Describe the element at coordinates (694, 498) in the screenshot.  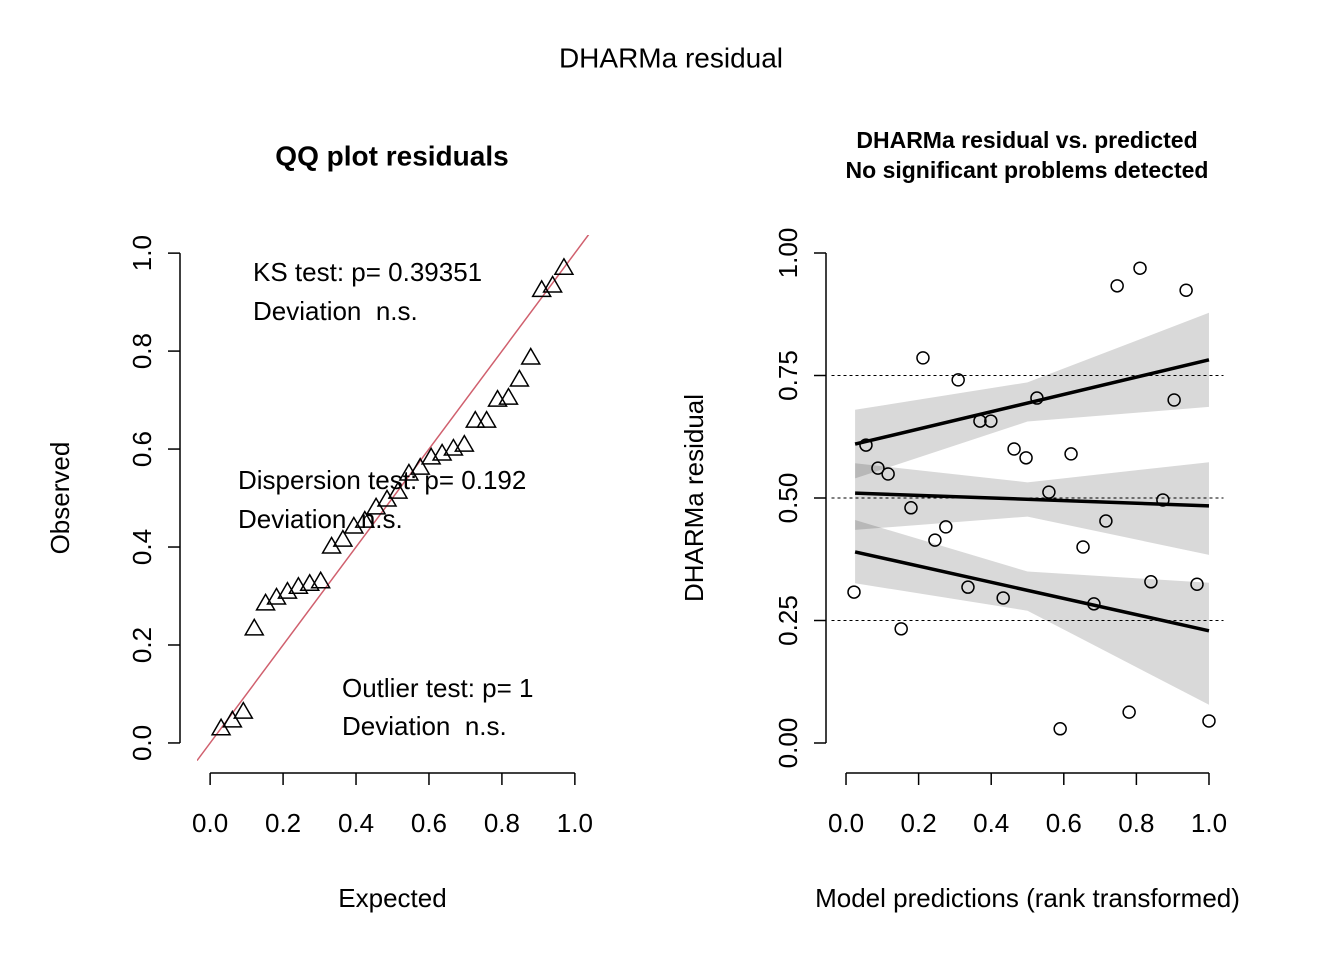
I see `y-axis-label: DHARMa residual` at that location.